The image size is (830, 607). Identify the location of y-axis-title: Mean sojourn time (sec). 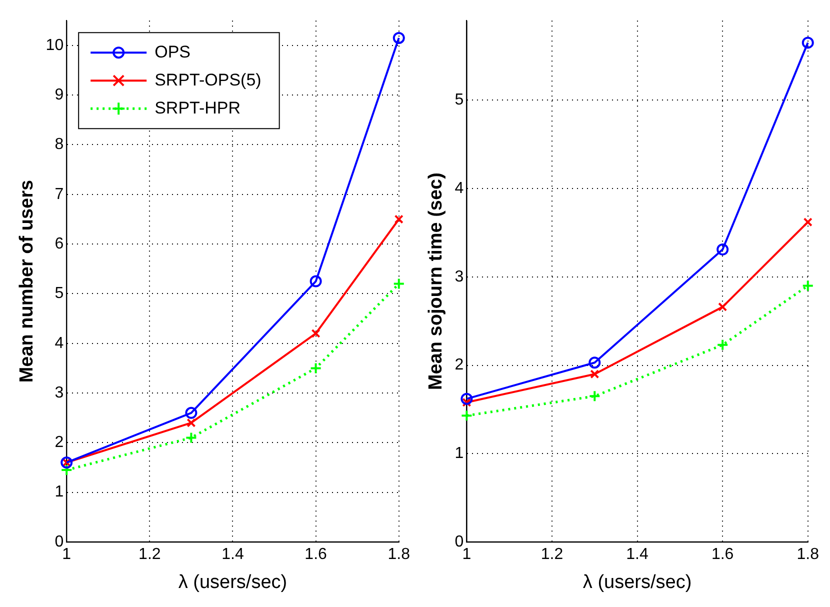
(436, 281).